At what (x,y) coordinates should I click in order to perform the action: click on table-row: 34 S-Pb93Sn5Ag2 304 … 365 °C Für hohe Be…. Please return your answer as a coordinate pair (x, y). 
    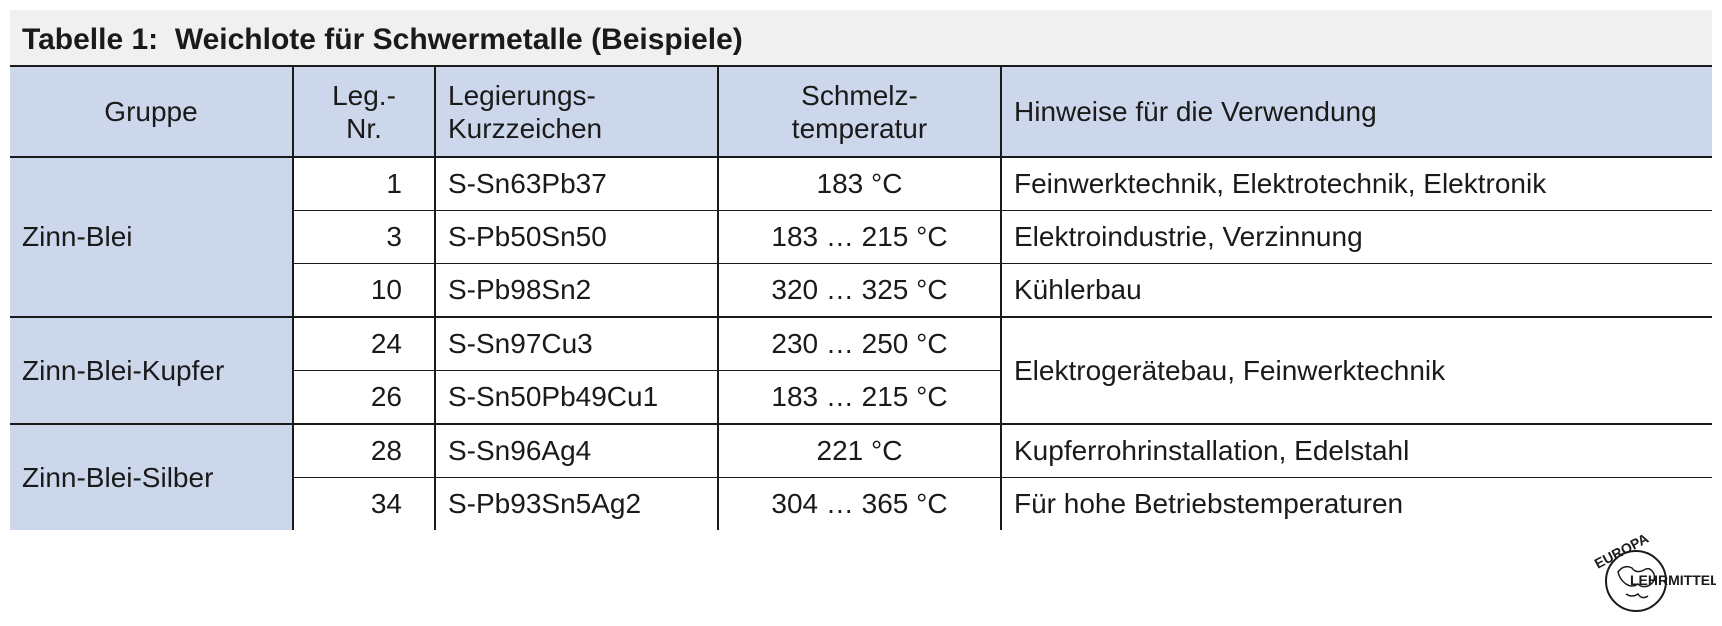
    Looking at the image, I should click on (861, 503).